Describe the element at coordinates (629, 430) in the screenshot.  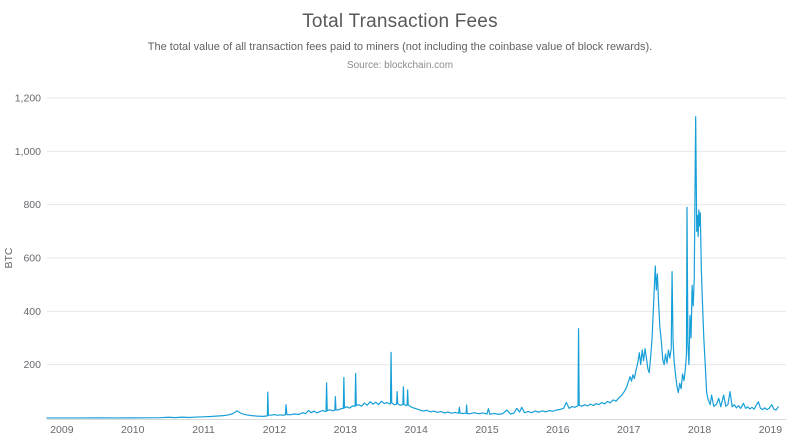
I see `x-axis-tick-label: 2017` at that location.